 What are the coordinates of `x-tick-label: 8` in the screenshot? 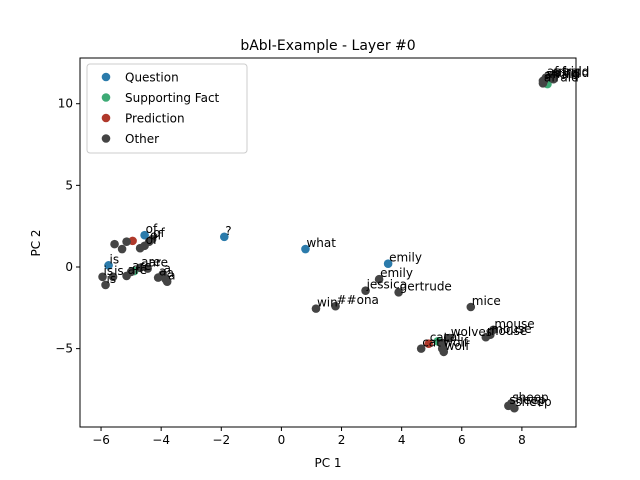 It's located at (522, 440).